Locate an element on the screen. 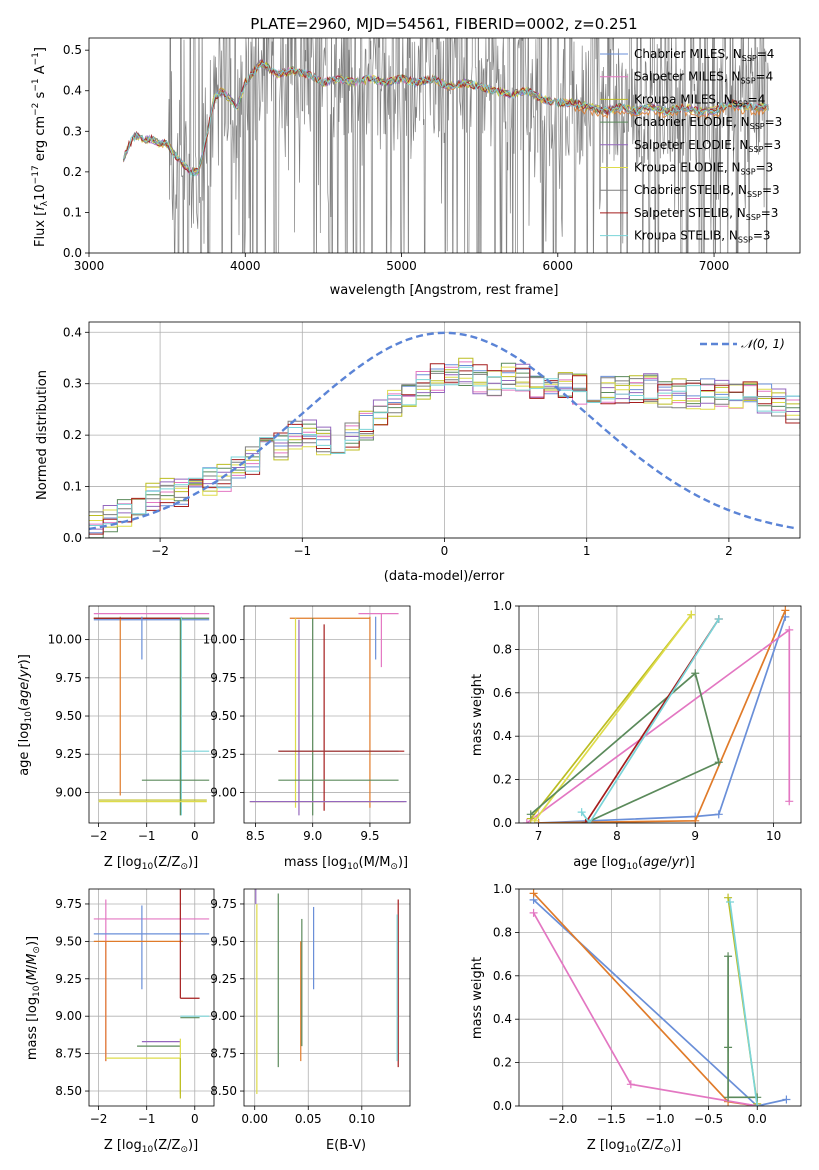  gaussian-legend-label: 𝒩(0, 1) is located at coordinates (763, 344).